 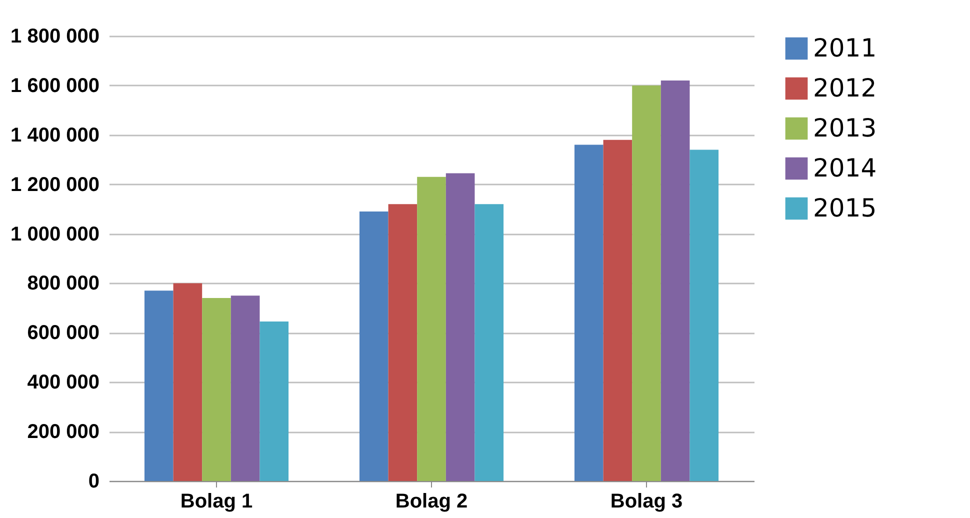 I want to click on y-tick-label: 200 000, so click(x=63, y=432).